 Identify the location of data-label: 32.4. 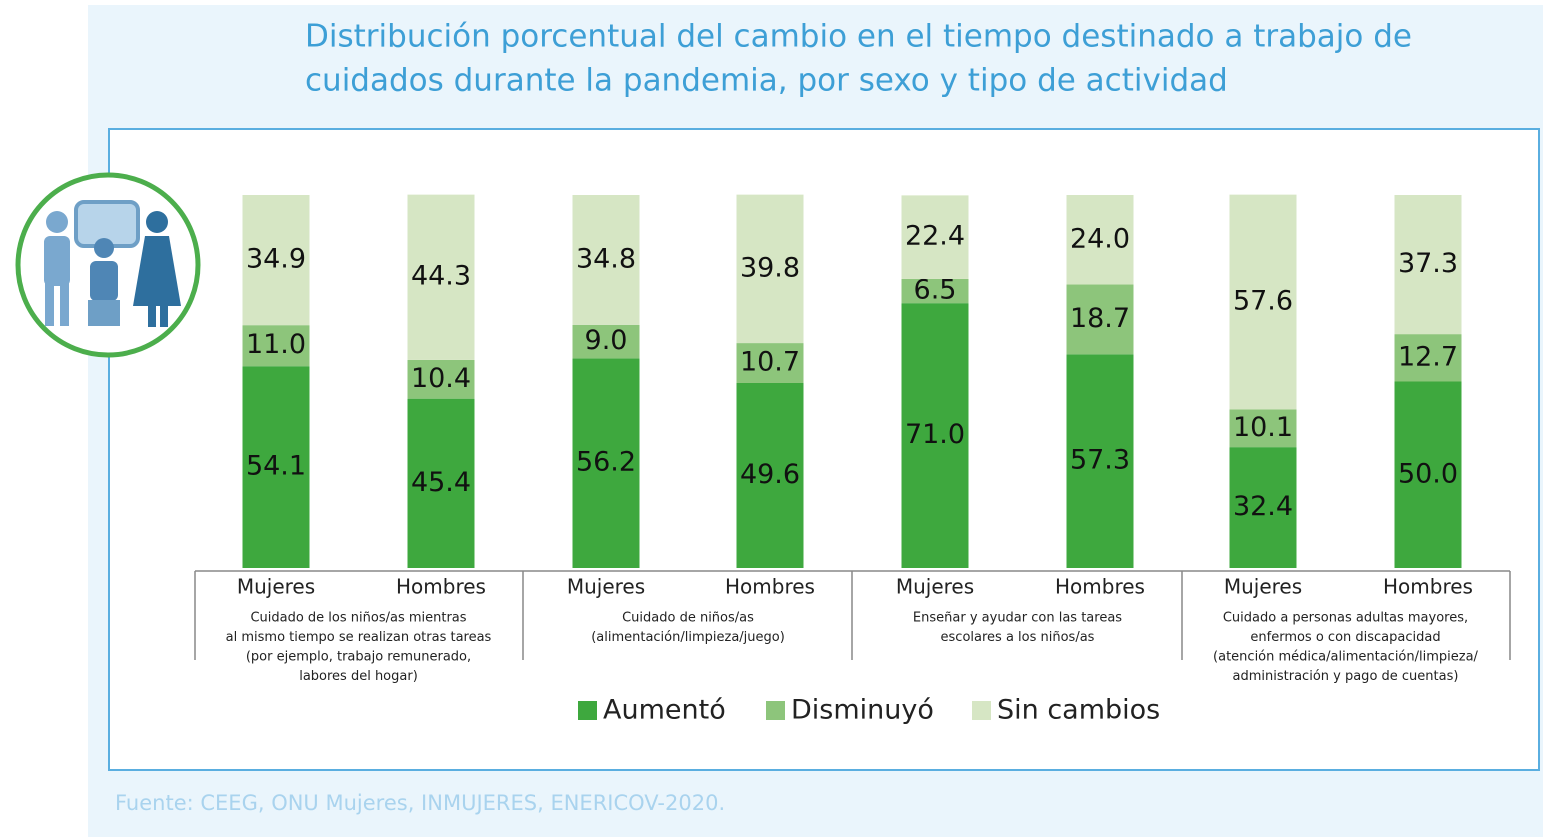
(1263, 506).